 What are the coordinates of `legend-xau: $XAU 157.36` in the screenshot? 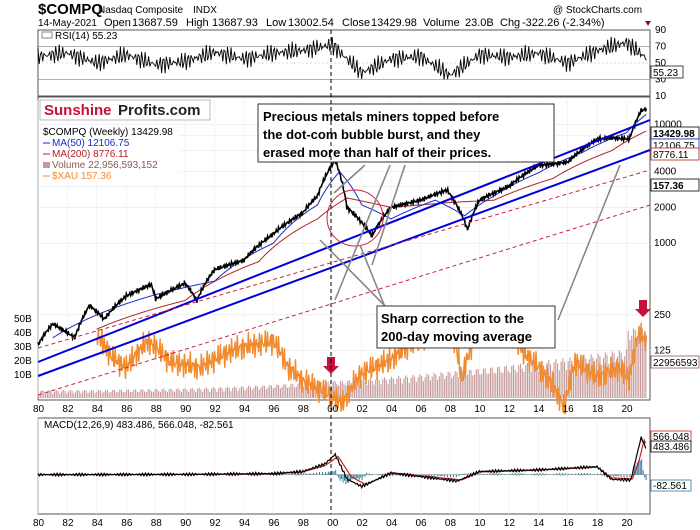 It's located at (82, 176).